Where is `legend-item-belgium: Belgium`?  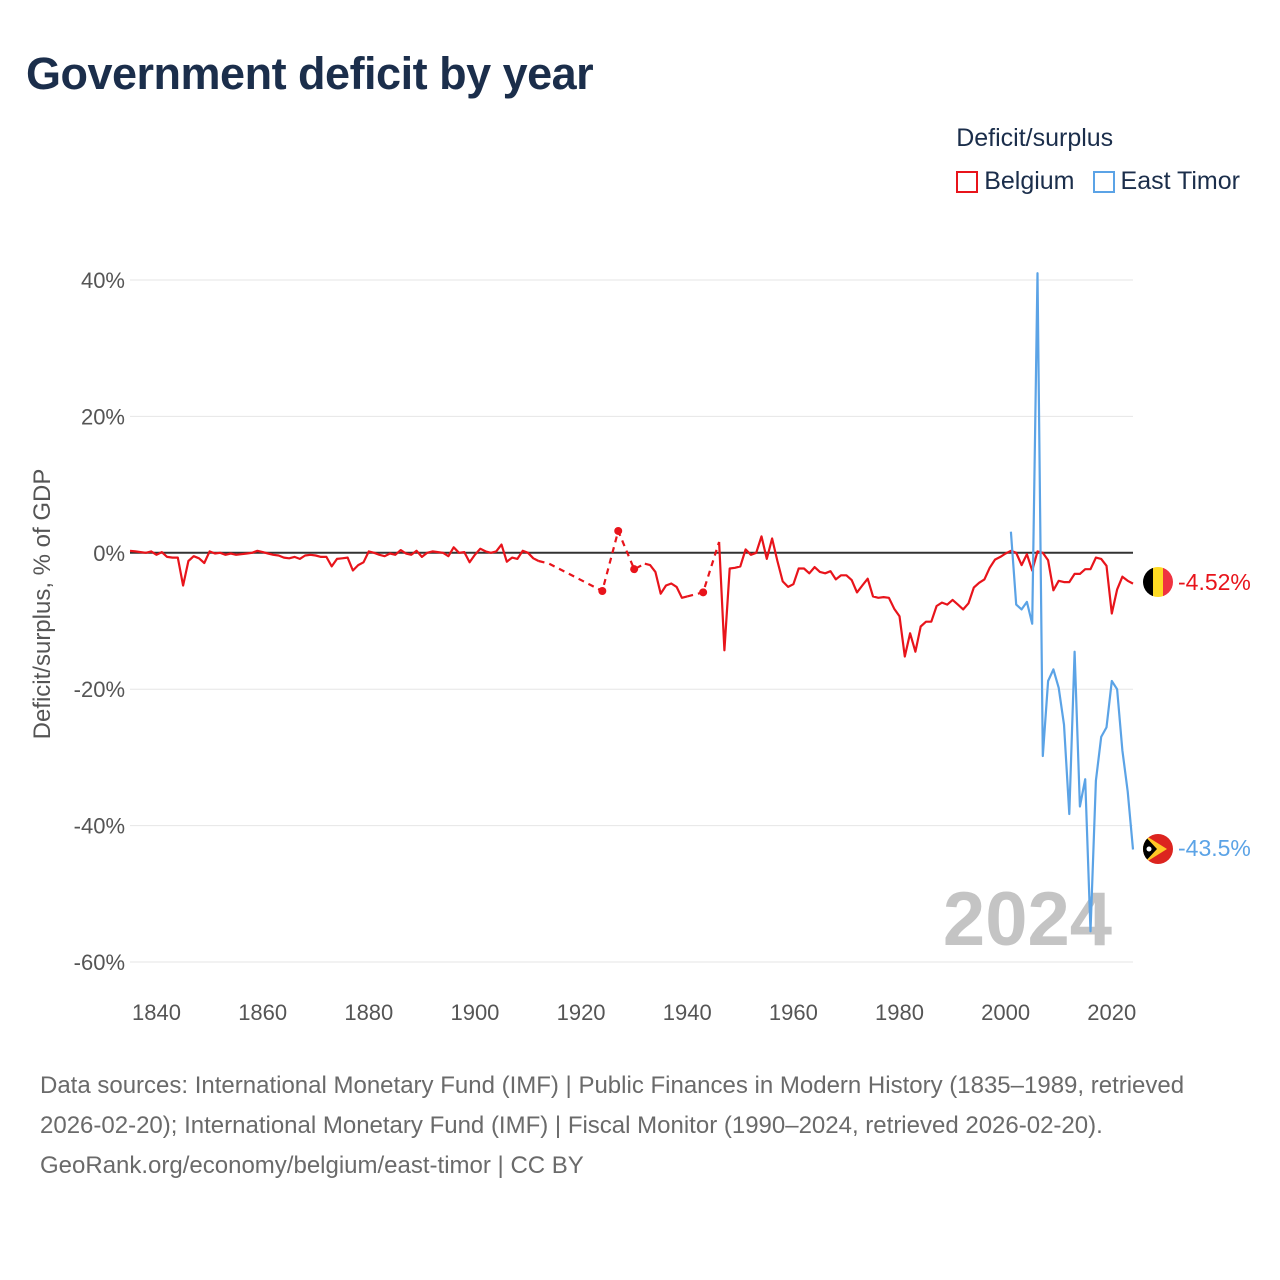
legend-item-belgium: Belgium is located at coordinates (1015, 181).